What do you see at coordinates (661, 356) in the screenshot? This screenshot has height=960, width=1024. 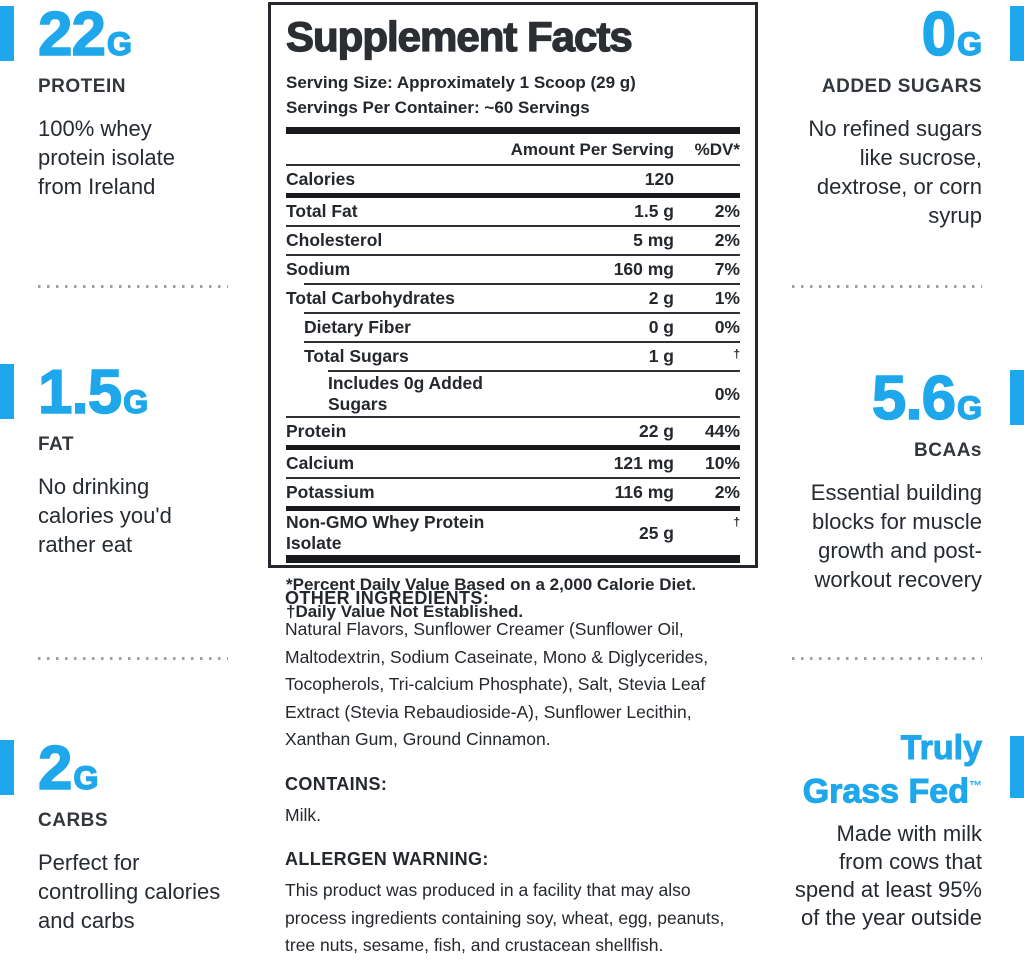 I see `nutrient-amount: 1 g` at bounding box center [661, 356].